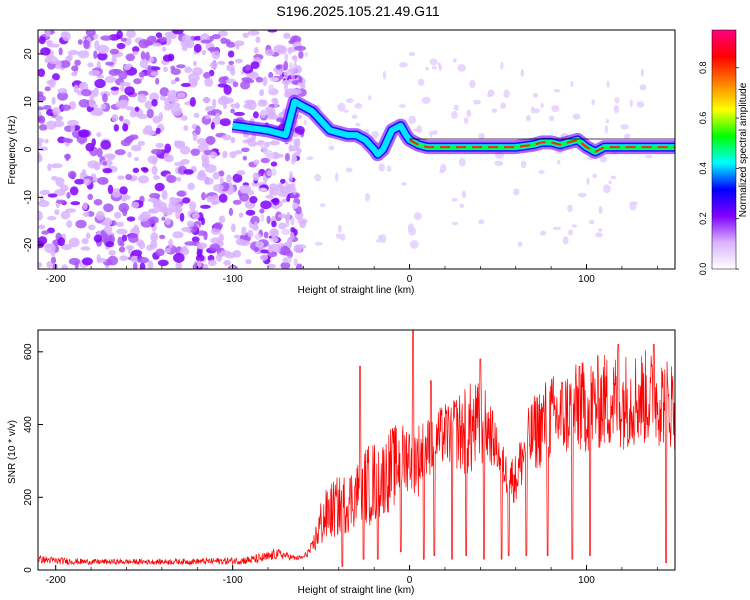 Image resolution: width=750 pixels, height=600 pixels. What do you see at coordinates (56, 580) in the screenshot?
I see `snr-x-tick-label: -200` at bounding box center [56, 580].